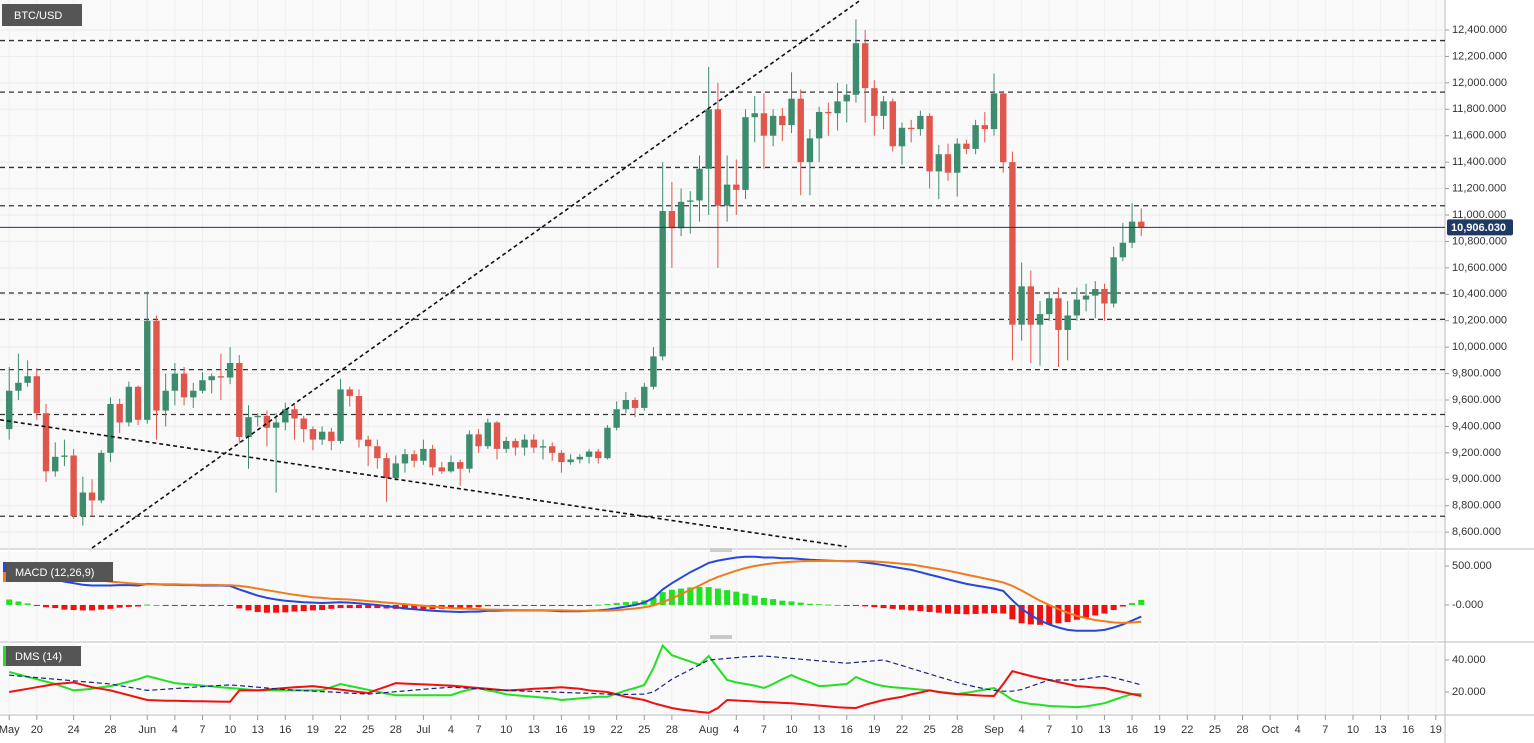  What do you see at coordinates (1467, 605) in the screenshot?
I see `y-tick-label: -0.000` at bounding box center [1467, 605].